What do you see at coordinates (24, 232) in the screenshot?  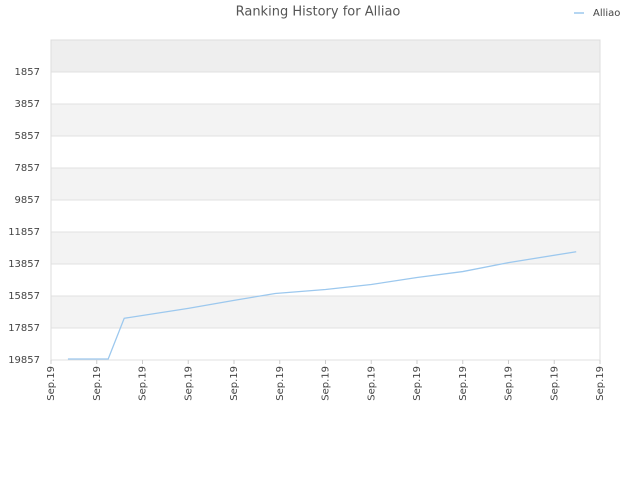 I see `y-tick-label: 11857` at bounding box center [24, 232].